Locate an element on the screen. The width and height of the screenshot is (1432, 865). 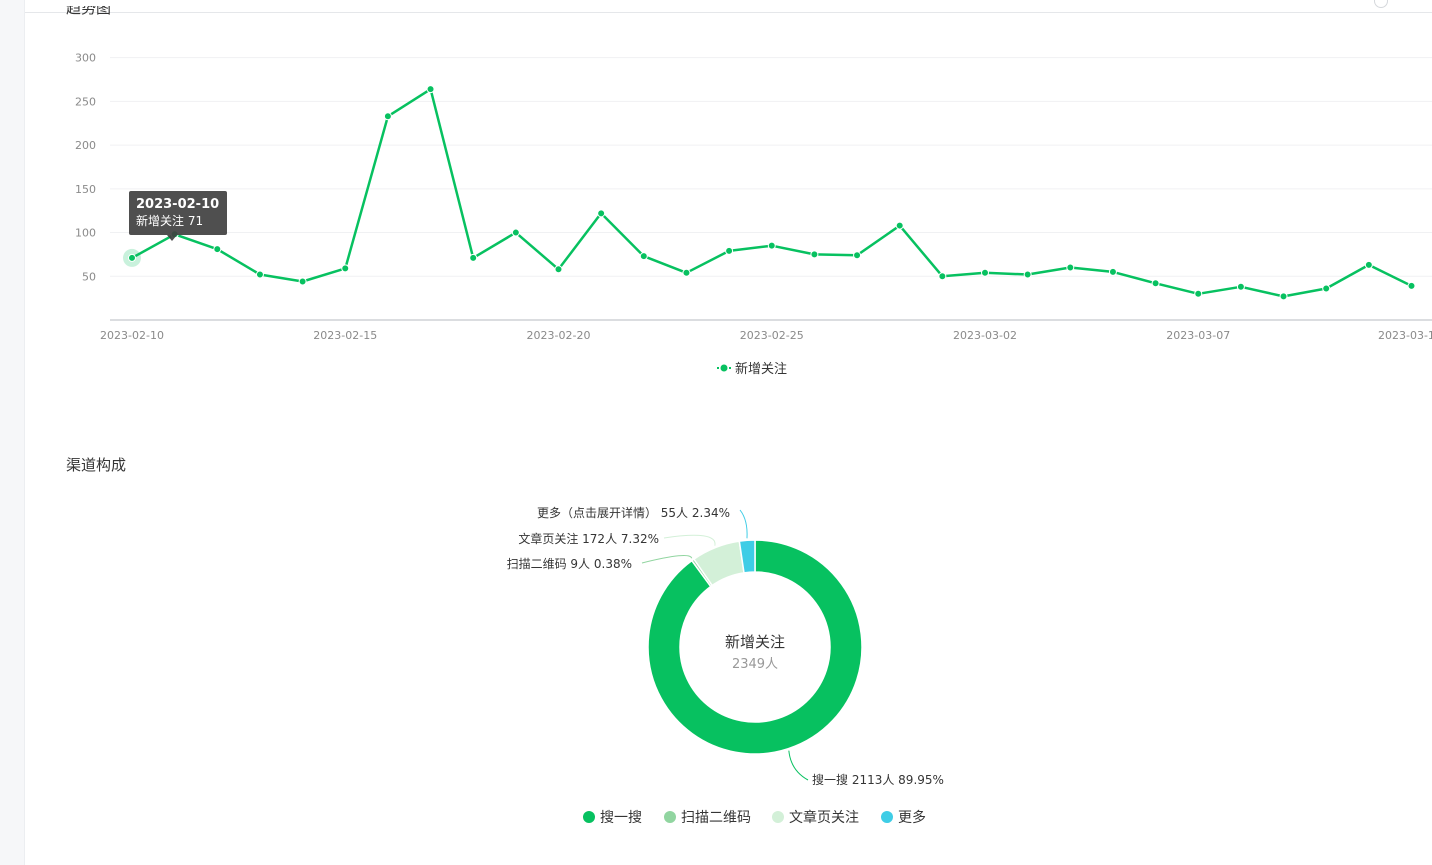
trend-x-tick-label: 2023-03-02 is located at coordinates (985, 335).